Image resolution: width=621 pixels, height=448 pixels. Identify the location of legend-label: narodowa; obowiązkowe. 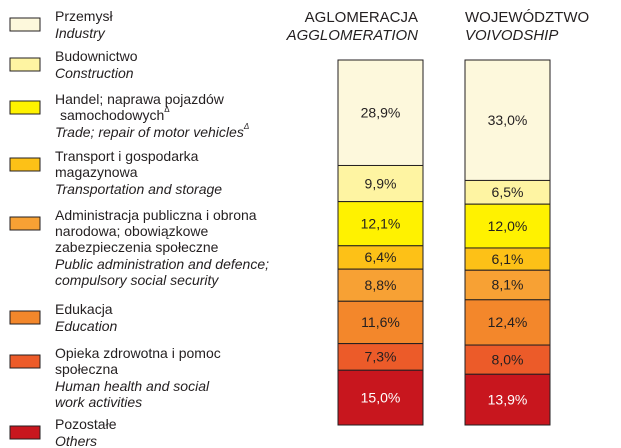
(132, 231).